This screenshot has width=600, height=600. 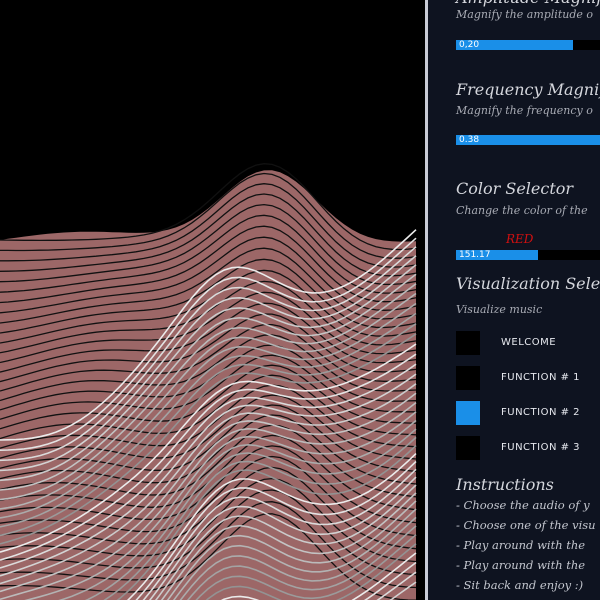 What do you see at coordinates (523, 505) in the screenshot?
I see `instruction: - Choose the audio of y` at bounding box center [523, 505].